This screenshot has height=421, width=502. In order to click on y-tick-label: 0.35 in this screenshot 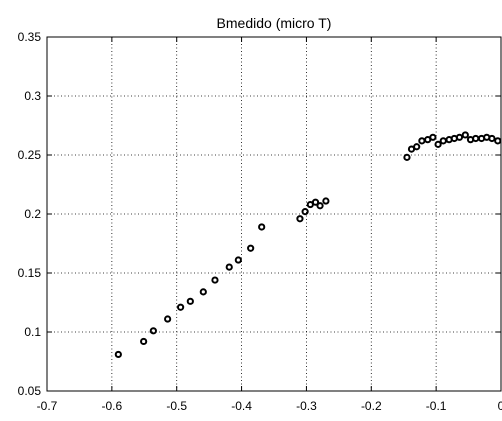, I will do `click(30, 37)`.